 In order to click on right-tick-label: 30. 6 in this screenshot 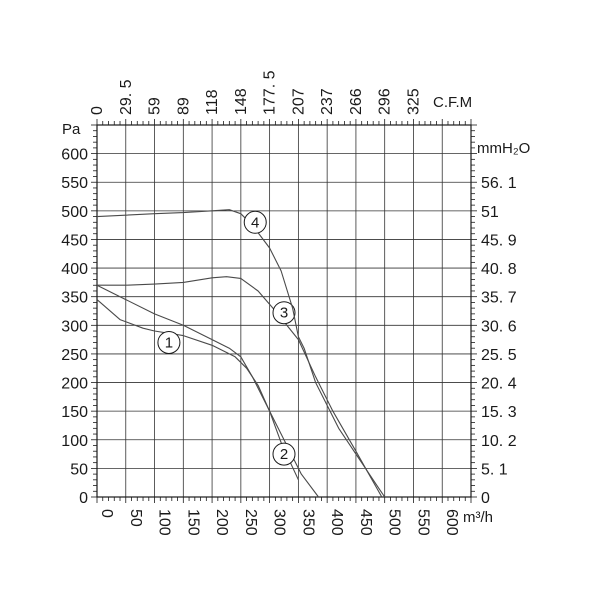, I will do `click(499, 326)`.